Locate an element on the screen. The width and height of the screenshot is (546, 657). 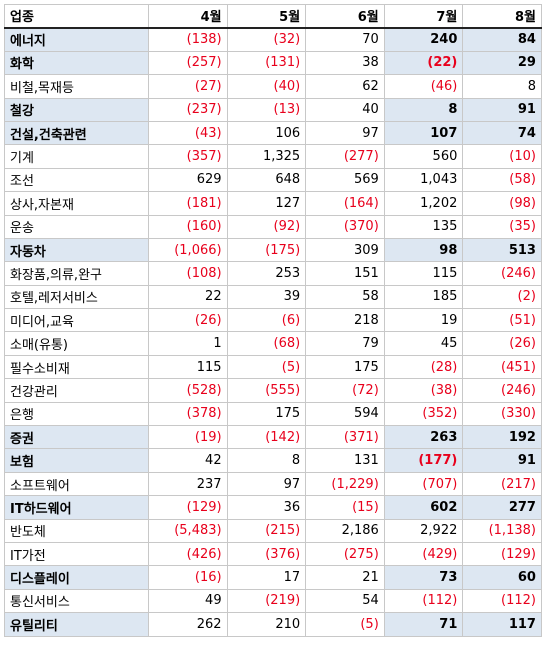
value-cell: 29 is located at coordinates (502, 63).